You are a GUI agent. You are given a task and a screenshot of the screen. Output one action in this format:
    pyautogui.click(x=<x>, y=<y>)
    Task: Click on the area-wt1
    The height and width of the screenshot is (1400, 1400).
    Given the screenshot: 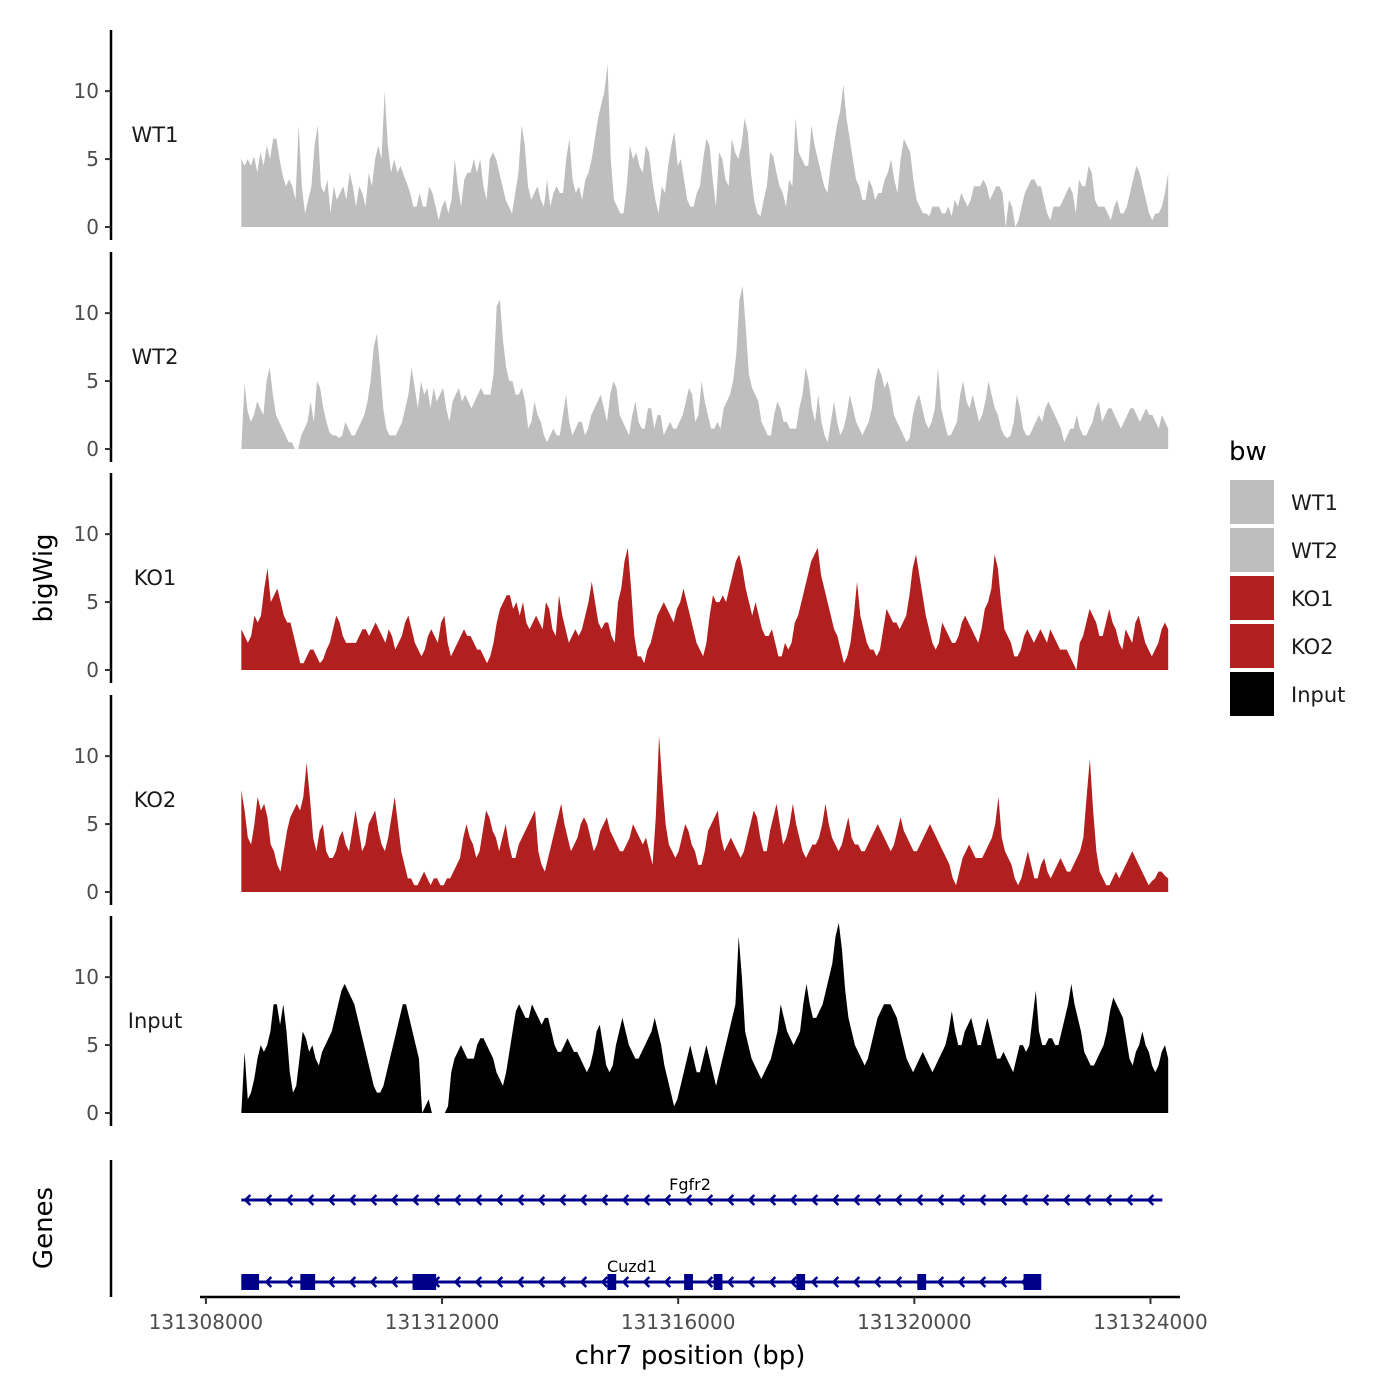 What is the action you would take?
    pyautogui.click(x=705, y=145)
    